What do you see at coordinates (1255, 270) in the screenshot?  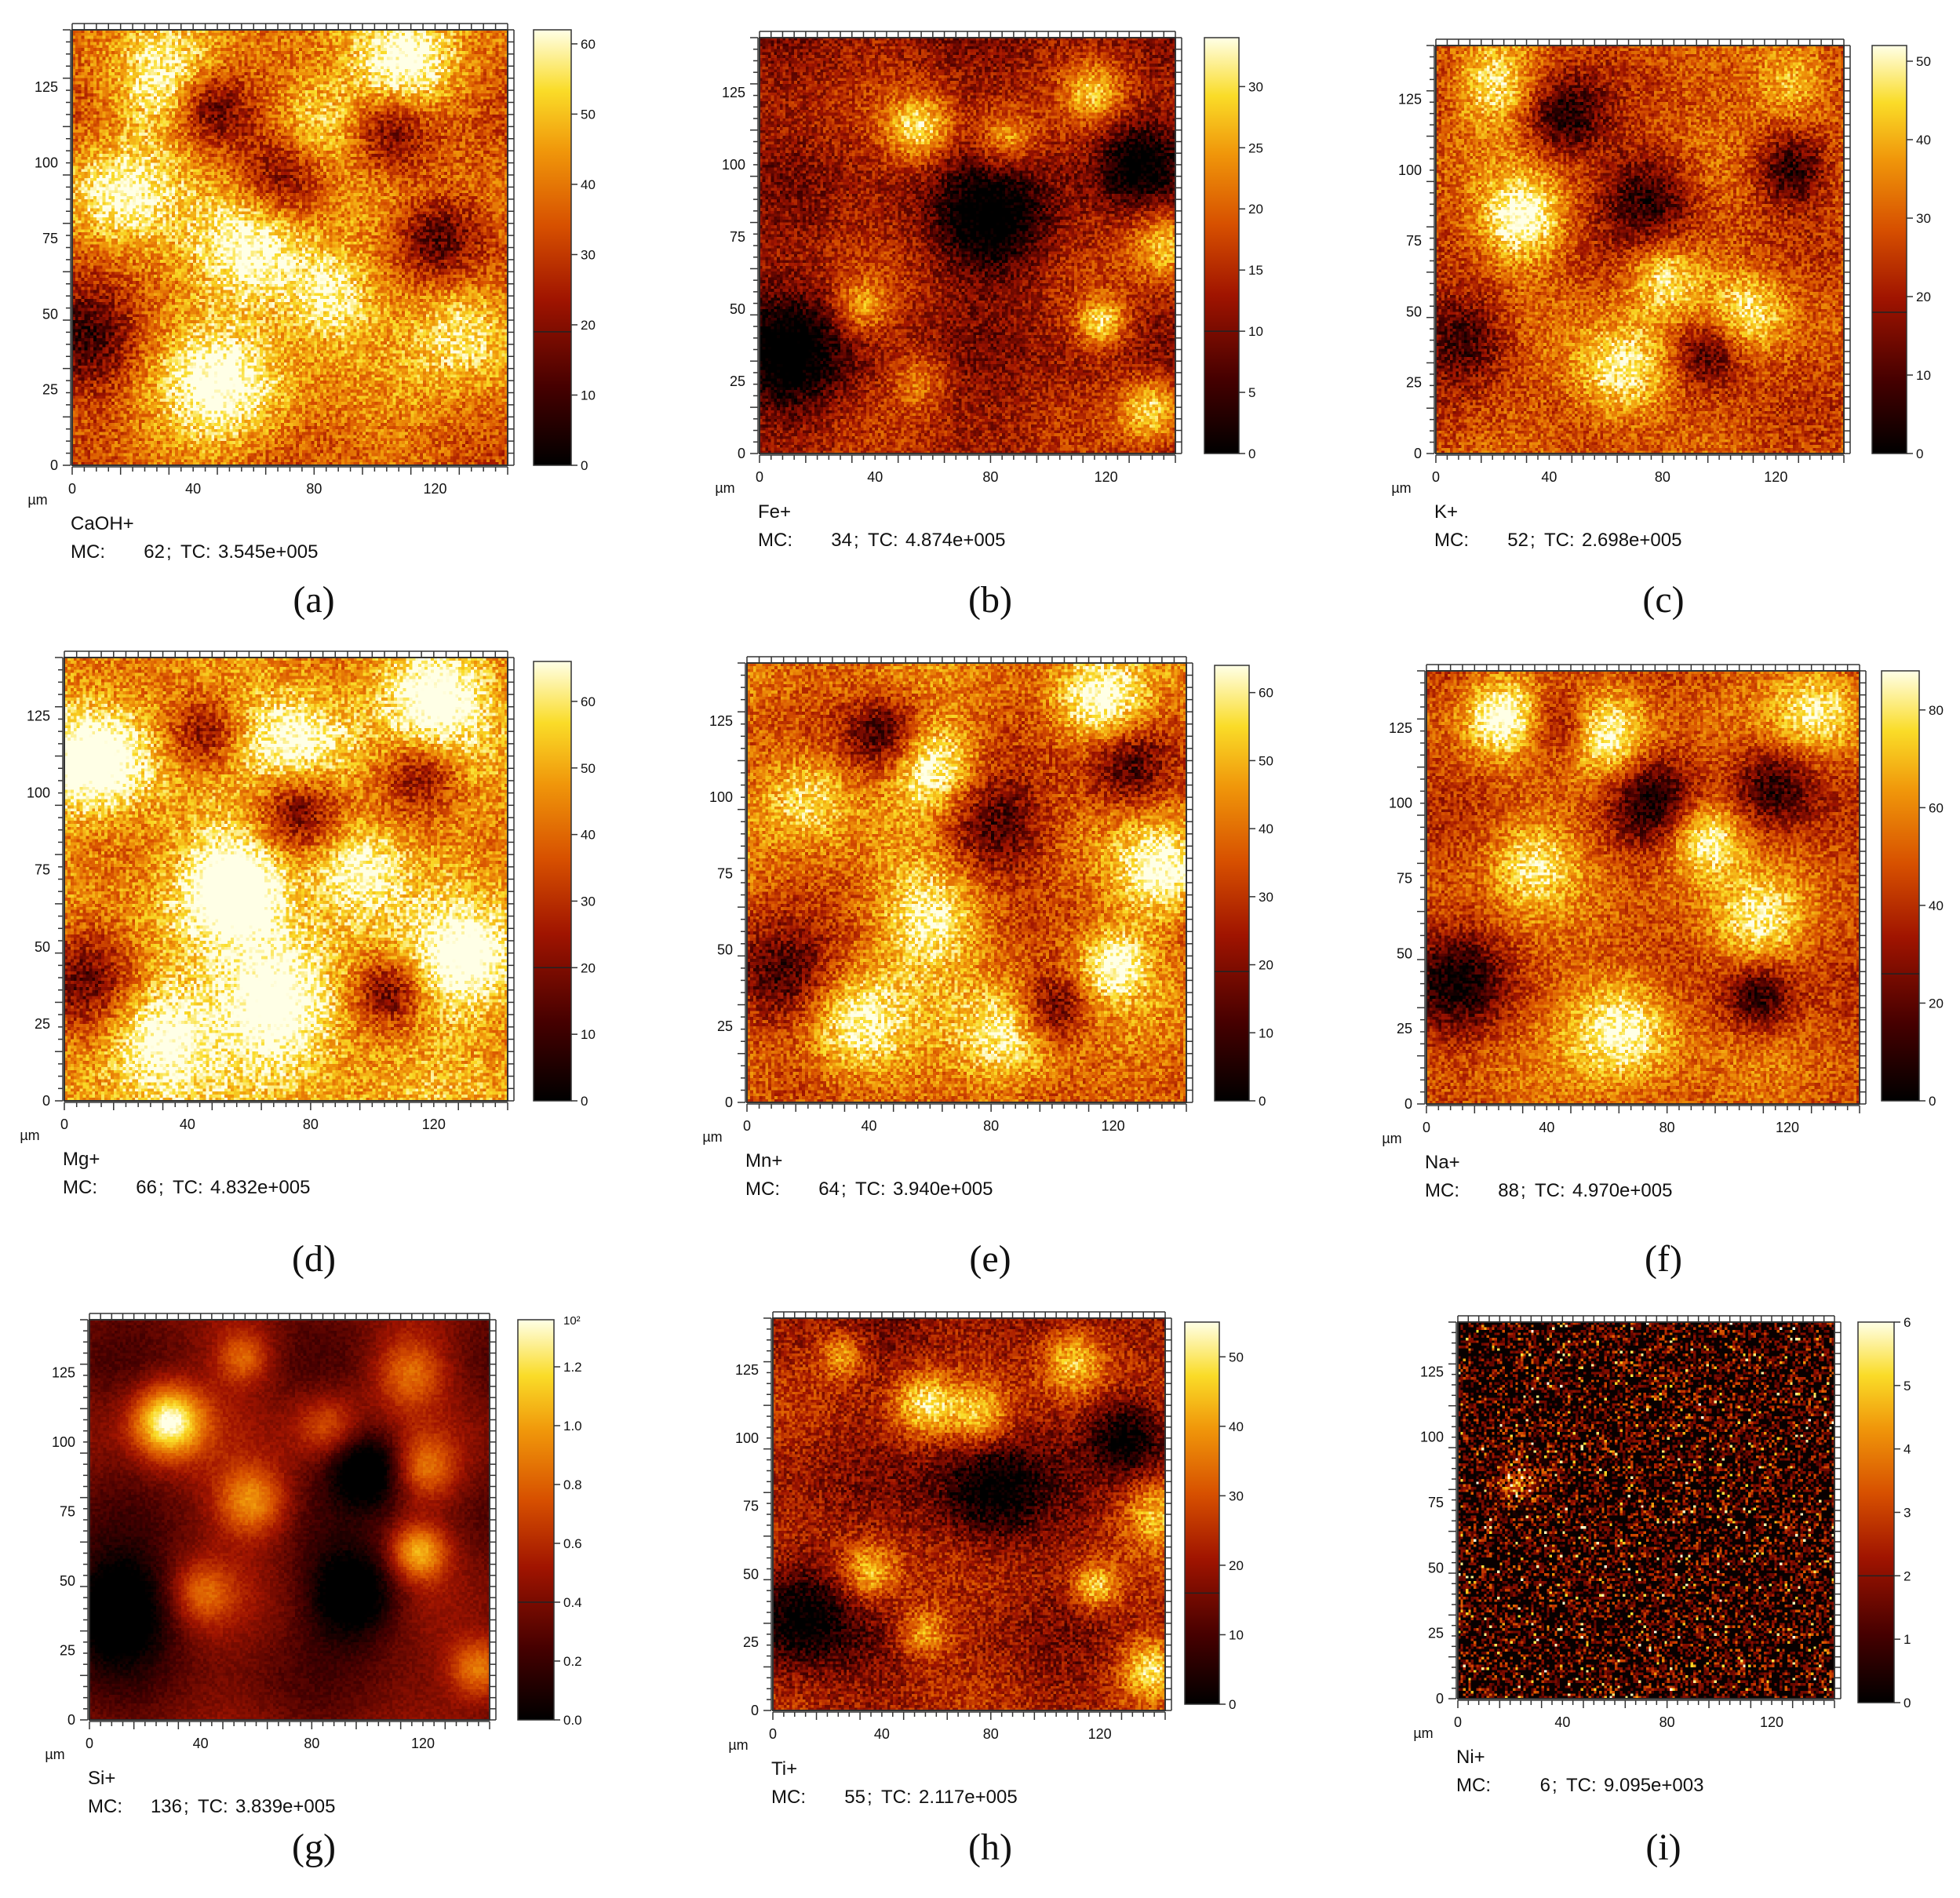 I see `colorbar-tick-label: 15` at bounding box center [1255, 270].